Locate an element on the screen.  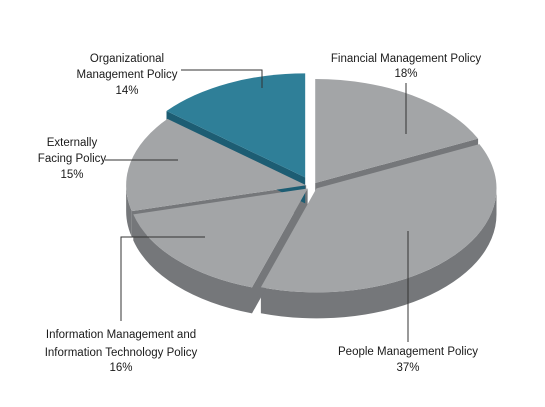
slice-information-management-and-information-technology-policy is located at coordinates (220, 238).